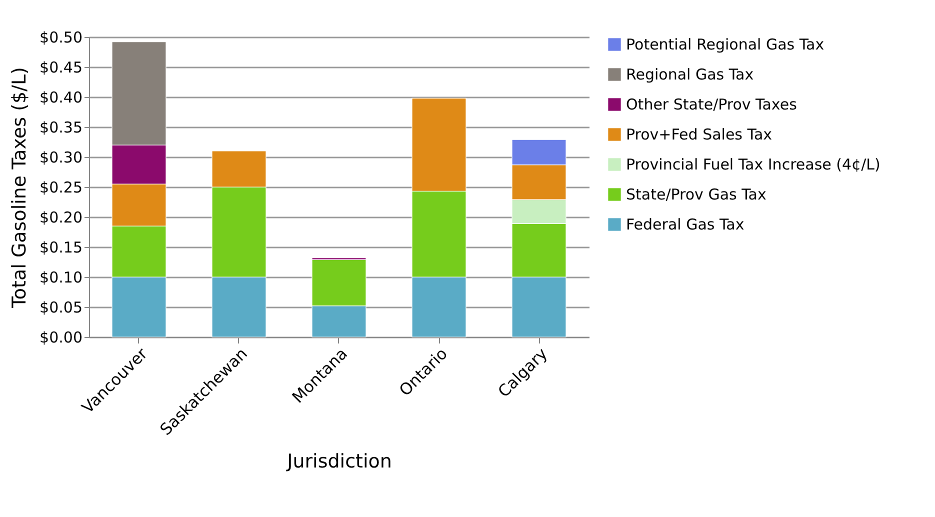 This screenshot has width=935, height=517. What do you see at coordinates (339, 461) in the screenshot?
I see `x-axis-title: Jurisdiction` at bounding box center [339, 461].